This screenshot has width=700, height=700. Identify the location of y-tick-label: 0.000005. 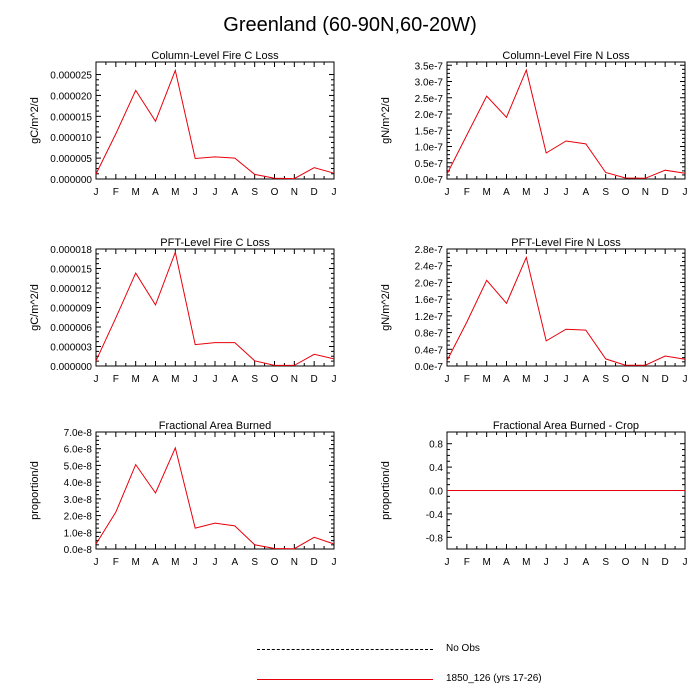
(71, 159).